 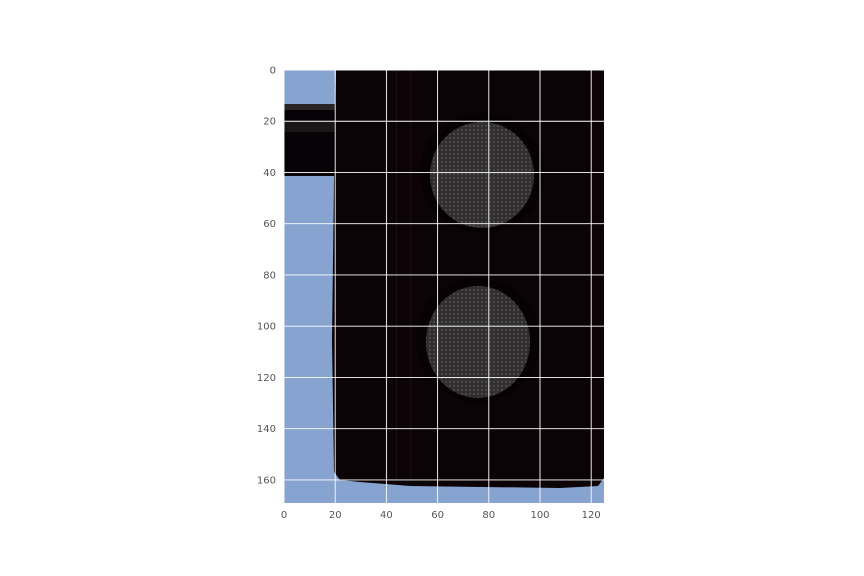 What do you see at coordinates (269, 122) in the screenshot?
I see `y-tick-label: 20` at bounding box center [269, 122].